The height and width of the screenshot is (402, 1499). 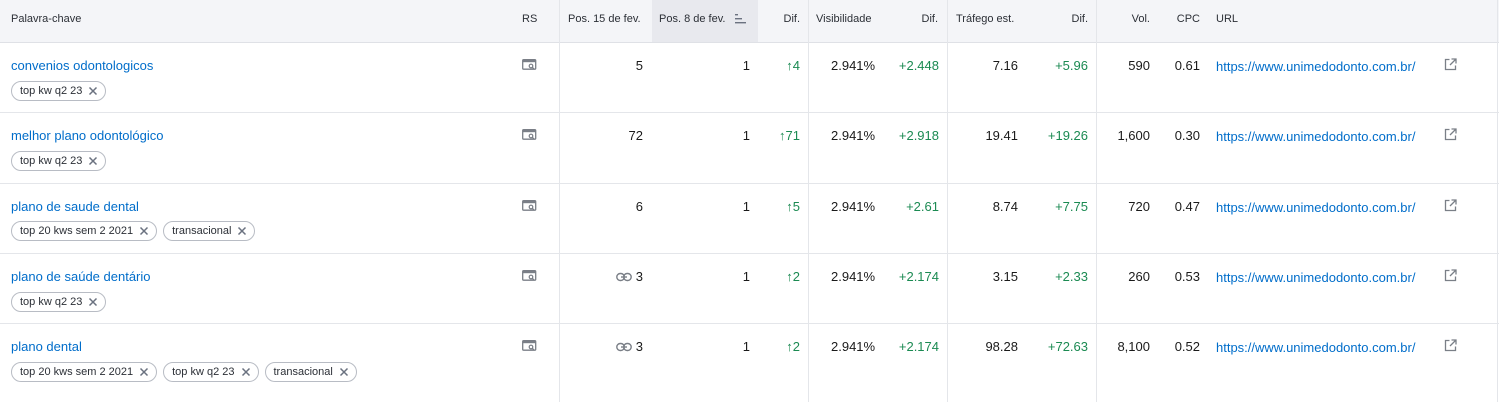 I want to click on column-header-rs: RS, so click(x=530, y=19).